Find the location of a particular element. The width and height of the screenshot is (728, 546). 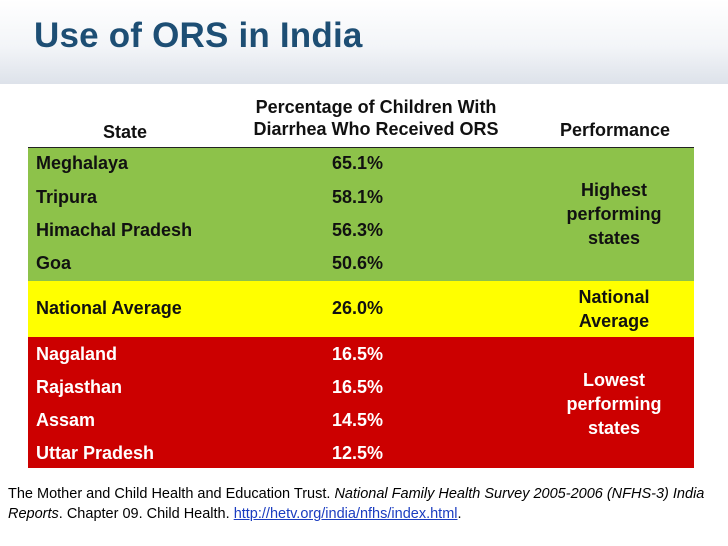

performance-highest: Highest performing states is located at coordinates (614, 214).